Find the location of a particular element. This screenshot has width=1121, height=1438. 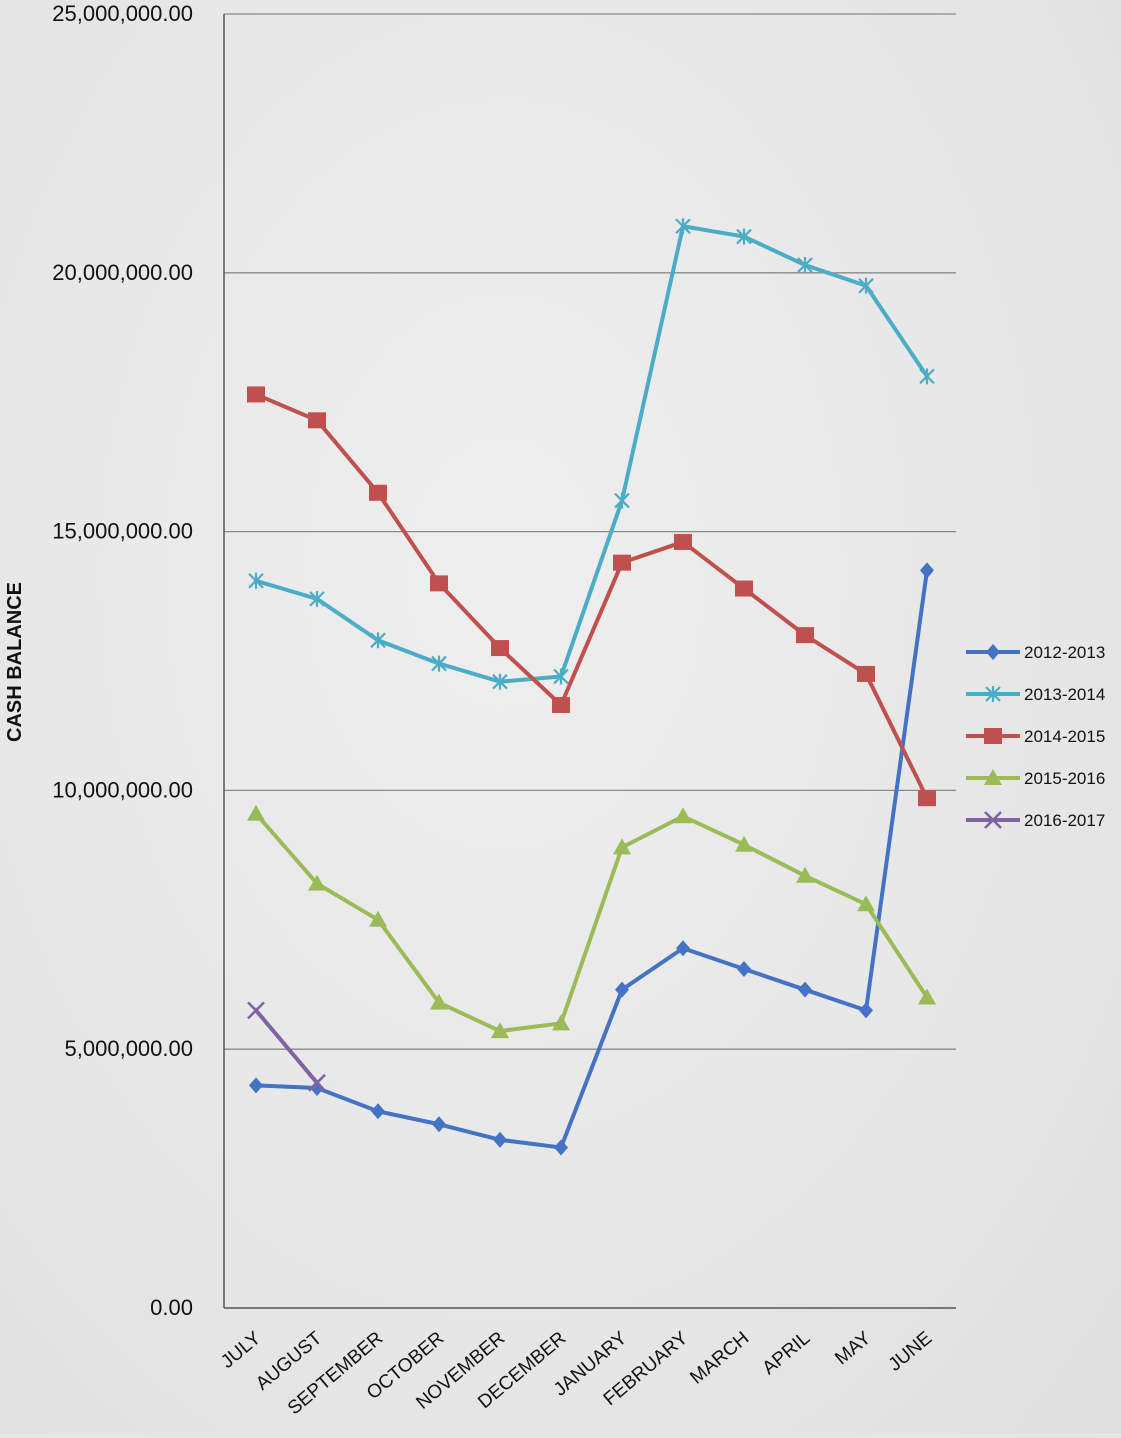

y-axis-title: CASH BALANCE is located at coordinates (15, 662).